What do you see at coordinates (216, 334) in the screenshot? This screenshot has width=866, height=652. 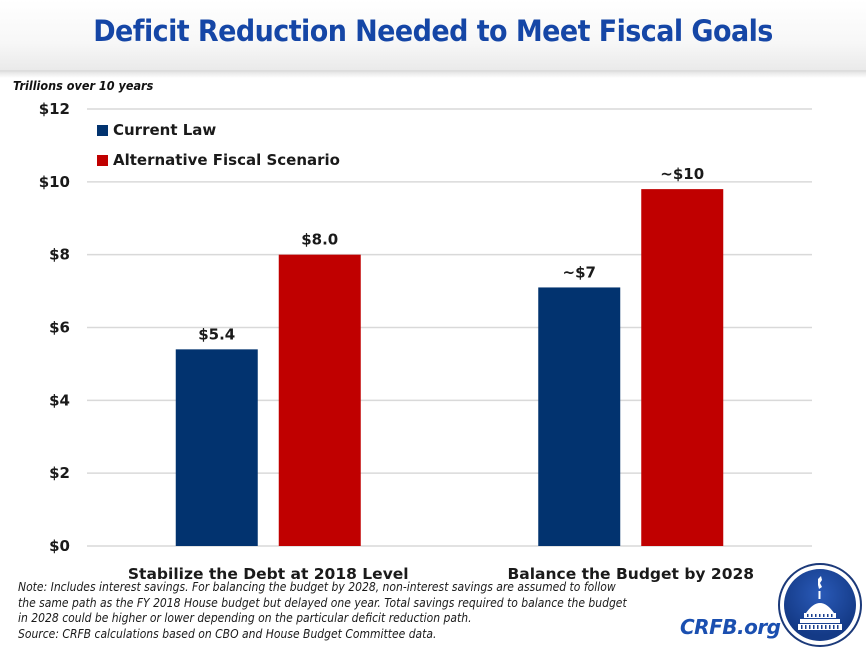 I see `data-label: $5.4` at bounding box center [216, 334].